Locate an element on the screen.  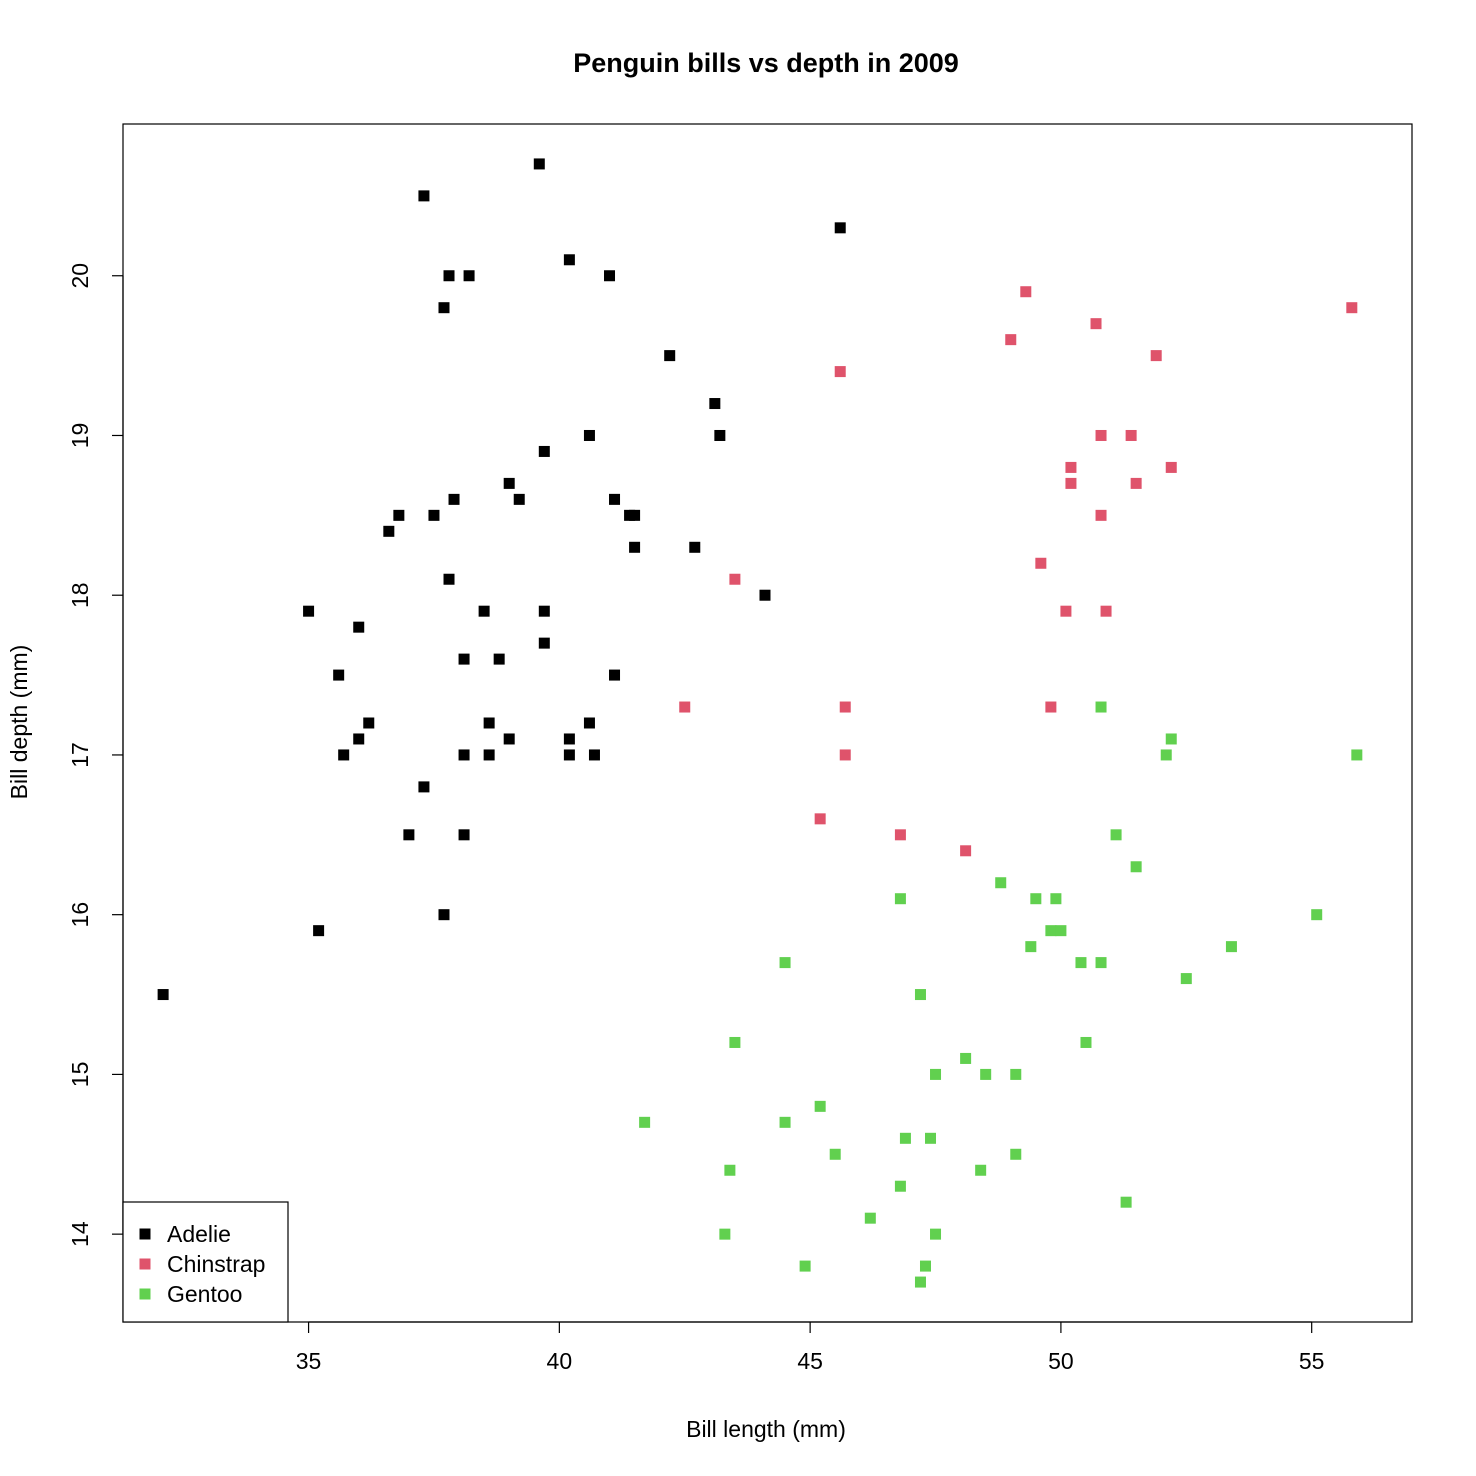
y-tick-label: 14 is located at coordinates (80, 1234).